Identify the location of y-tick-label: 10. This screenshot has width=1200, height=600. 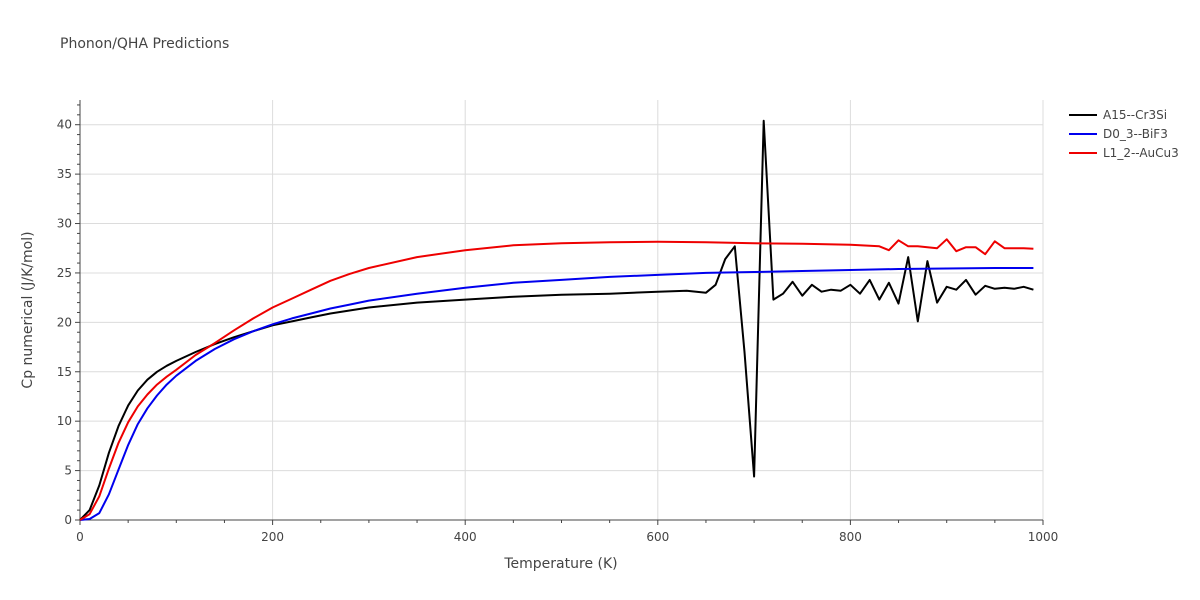
(64, 421).